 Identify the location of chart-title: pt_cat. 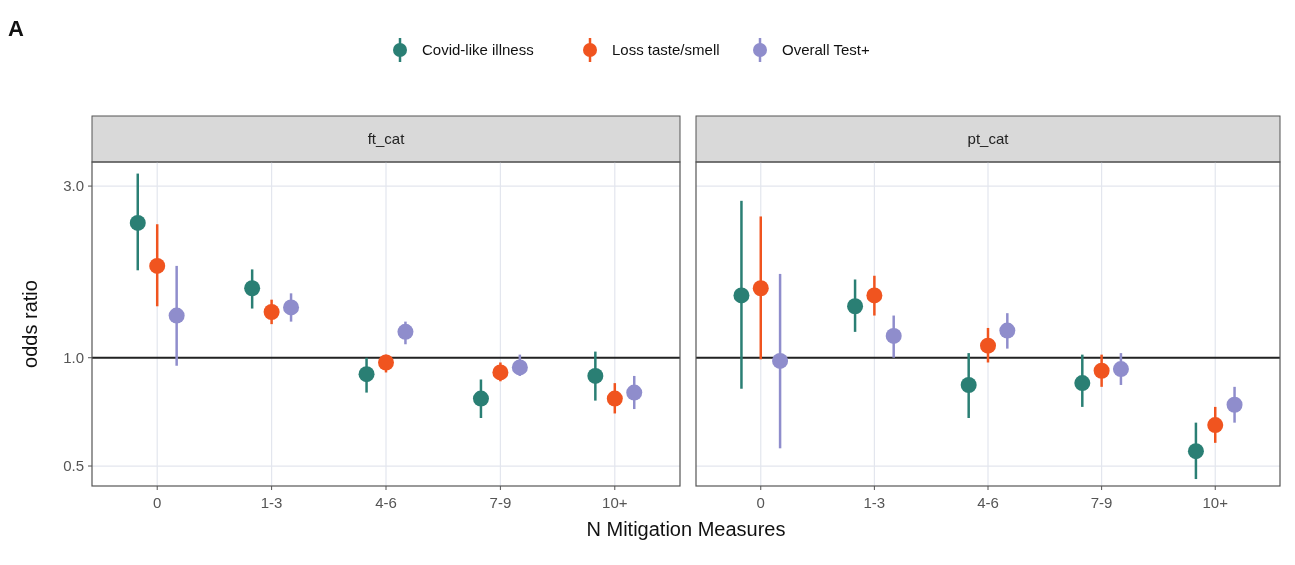
(988, 138).